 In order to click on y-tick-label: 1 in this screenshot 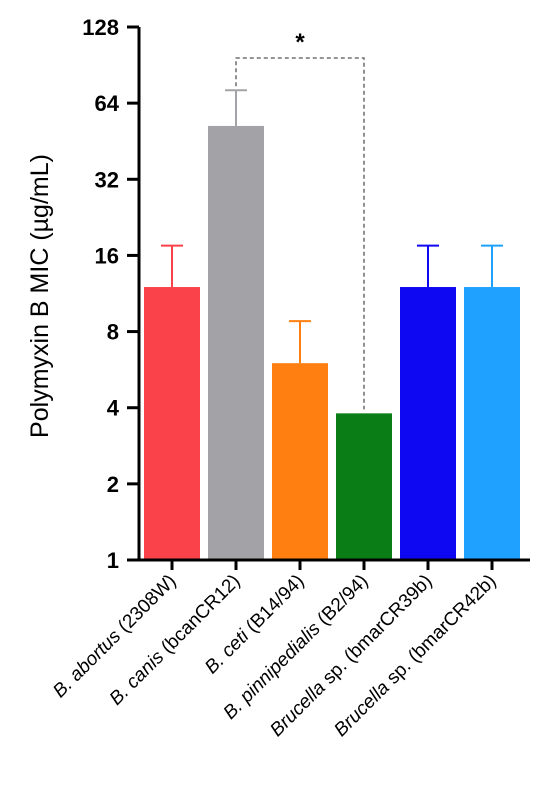, I will do `click(113, 560)`.